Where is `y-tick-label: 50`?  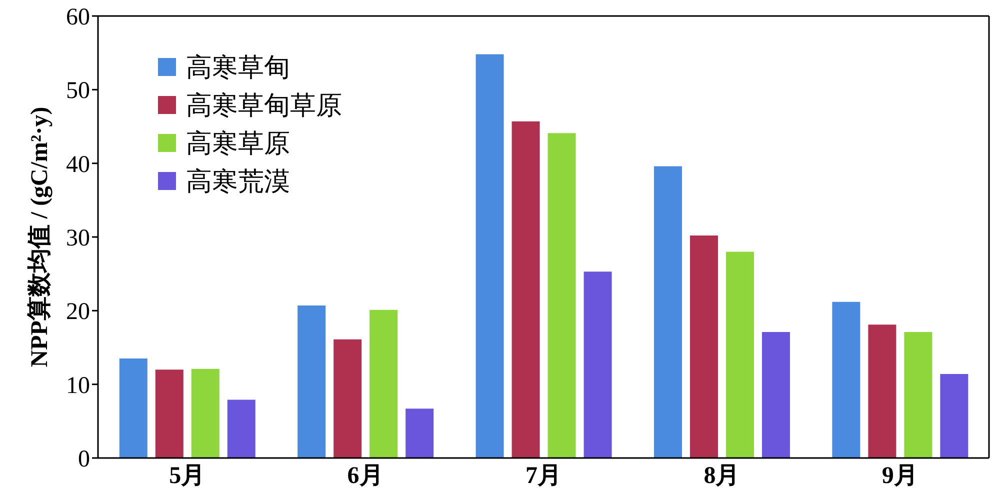
y-tick-label: 50 is located at coordinates (78, 91).